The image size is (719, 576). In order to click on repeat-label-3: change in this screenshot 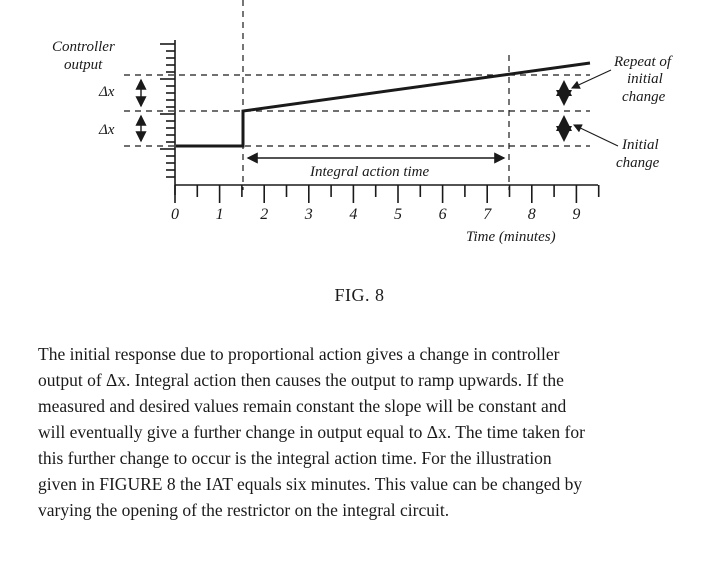, I will do `click(644, 97)`.